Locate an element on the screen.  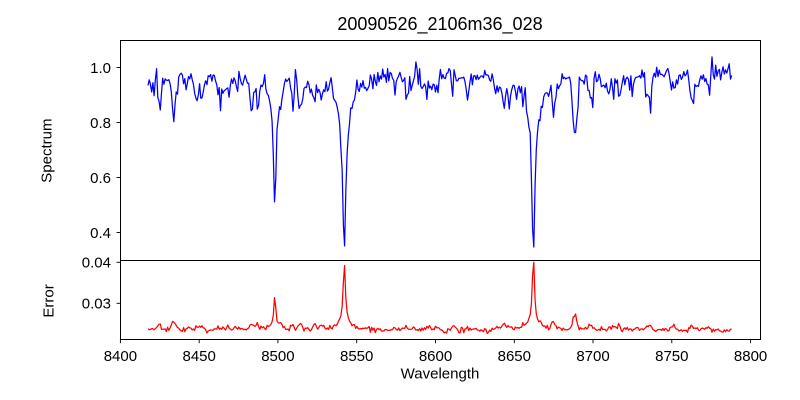
svg-text: 8700 is located at coordinates (592, 356).